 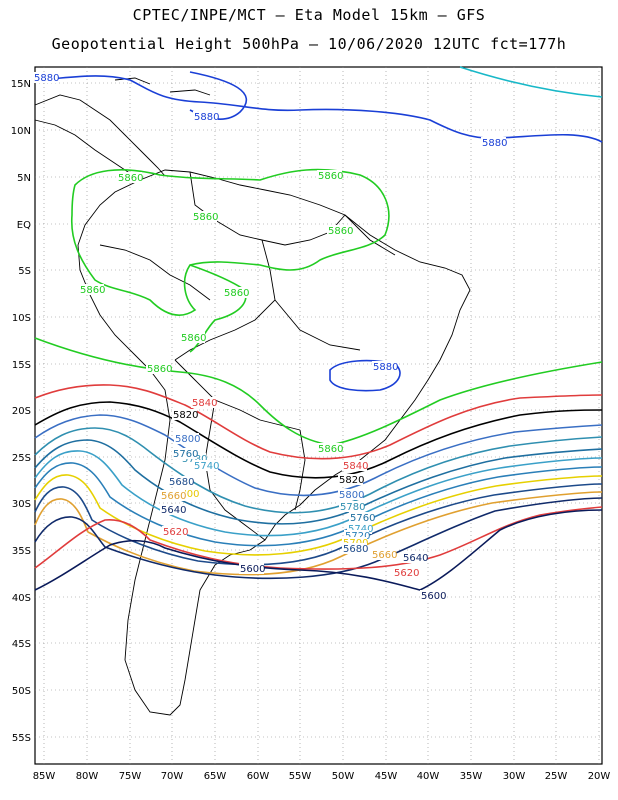 I want to click on contour-label-c5880-n: 5880, so click(x=206, y=117).